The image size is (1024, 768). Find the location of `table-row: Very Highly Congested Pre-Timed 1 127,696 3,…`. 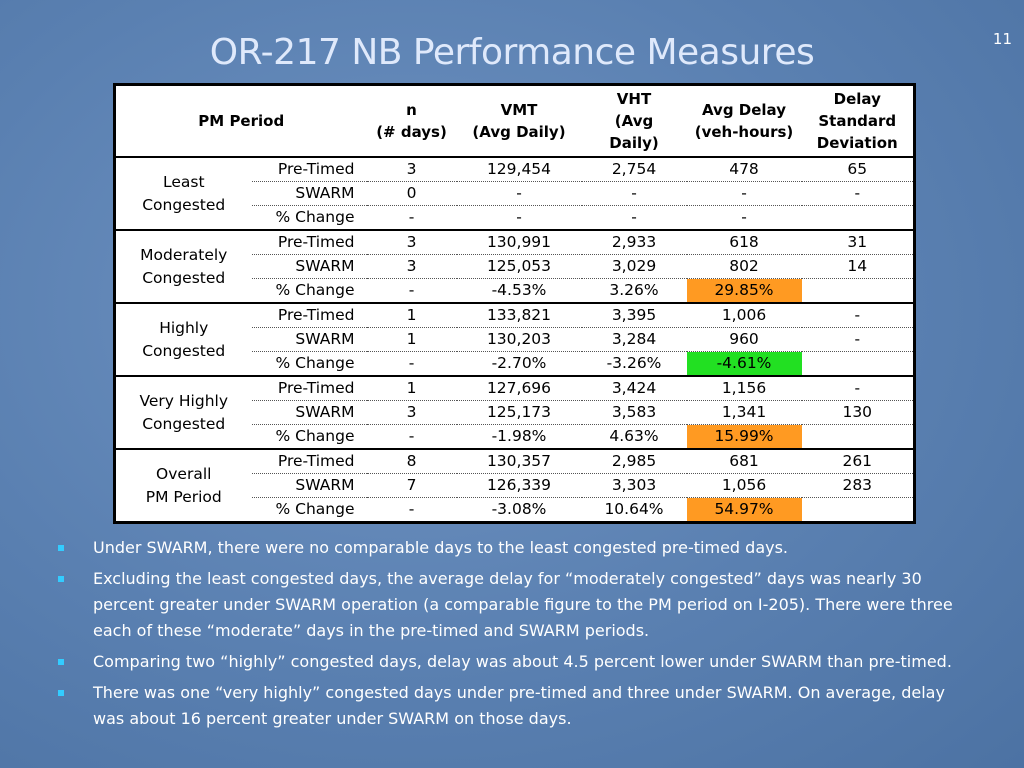

table-row: Very Highly Congested Pre-Timed 1 127,696 3,… is located at coordinates (514, 413).